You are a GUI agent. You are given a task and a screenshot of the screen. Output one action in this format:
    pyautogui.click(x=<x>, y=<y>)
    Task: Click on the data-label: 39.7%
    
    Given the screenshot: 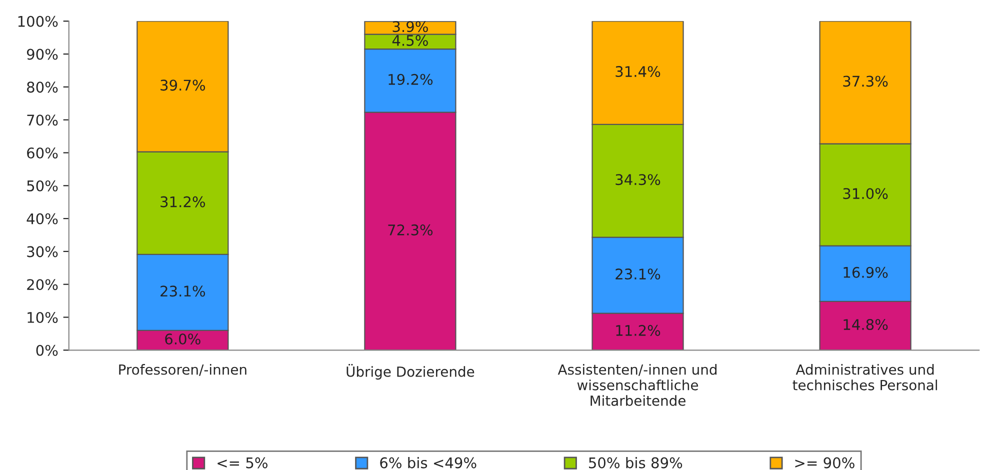 What is the action you would take?
    pyautogui.click(x=183, y=85)
    